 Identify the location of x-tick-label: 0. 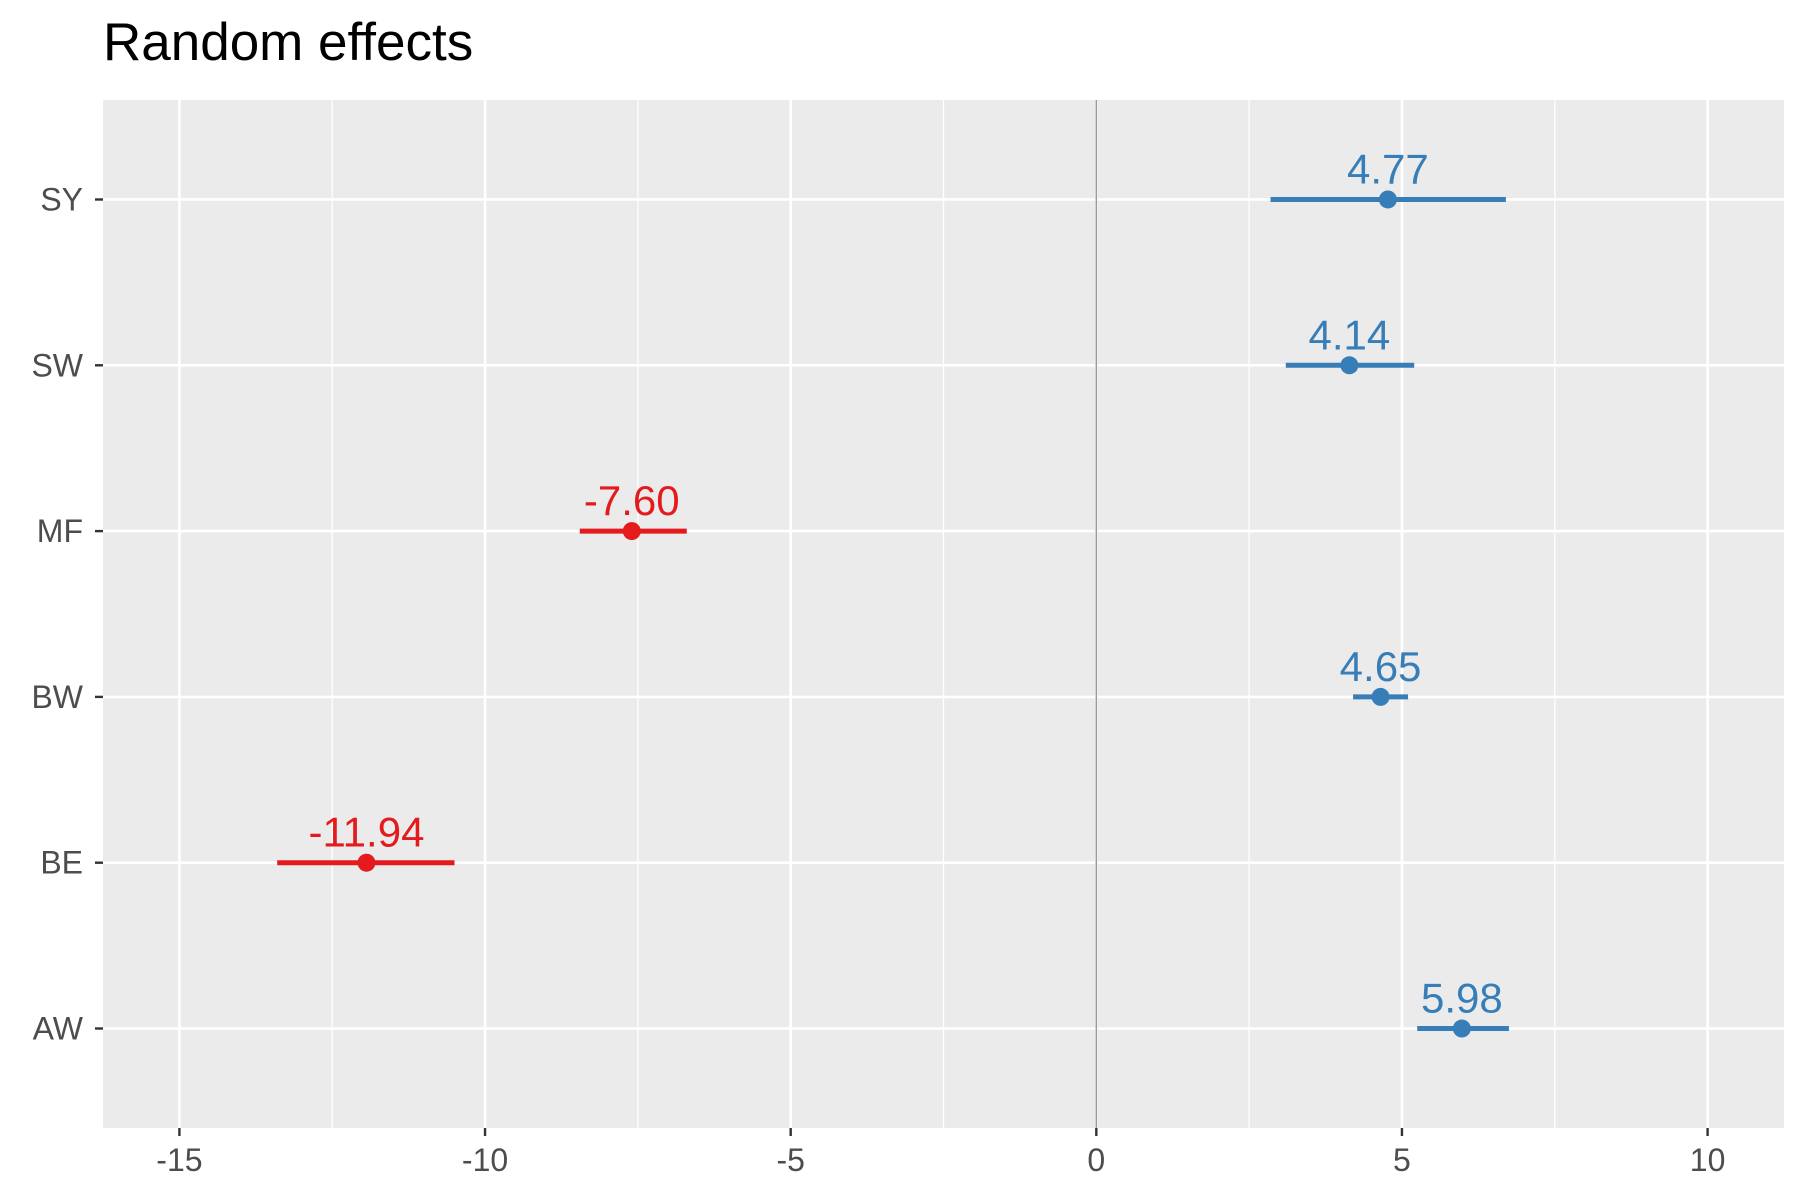
(1096, 1160).